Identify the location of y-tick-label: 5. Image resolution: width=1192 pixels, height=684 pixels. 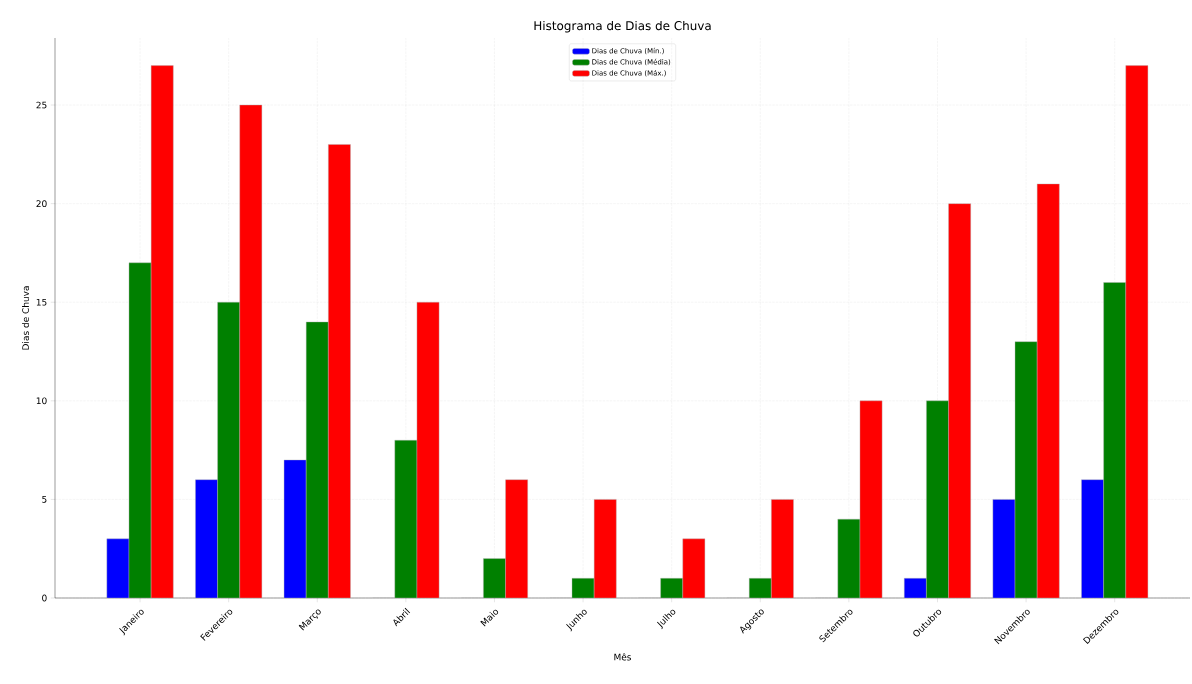
(44, 499).